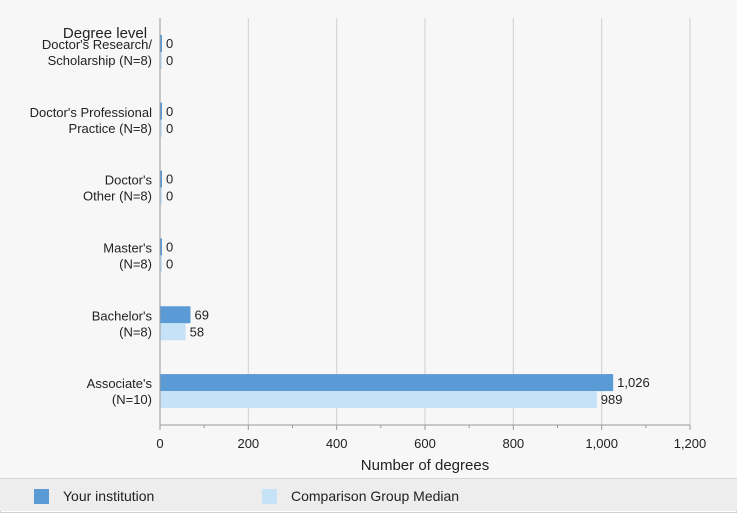  What do you see at coordinates (117, 188) in the screenshot?
I see `category-label: Doctor's Other (N=8)` at bounding box center [117, 188].